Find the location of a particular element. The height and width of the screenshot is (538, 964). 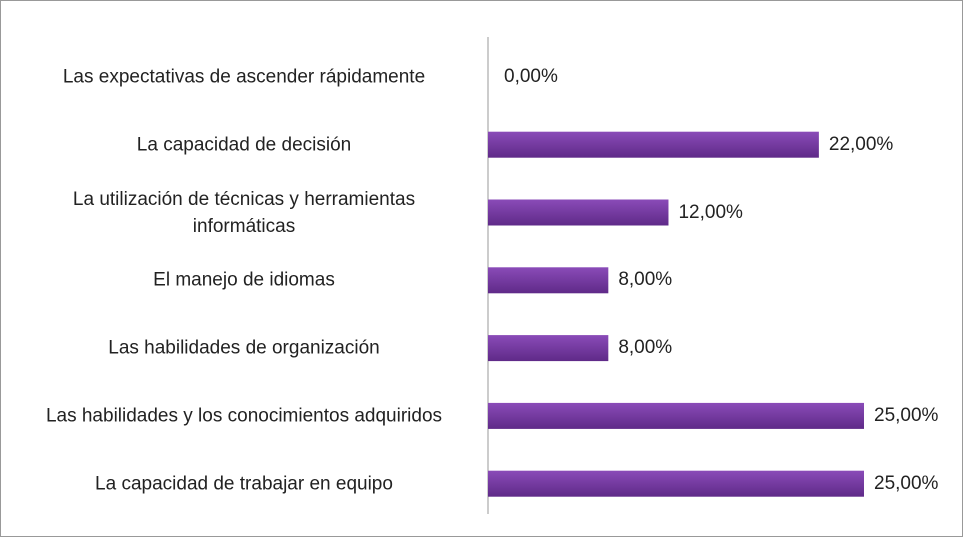

value-label: 12,00% is located at coordinates (710, 212).